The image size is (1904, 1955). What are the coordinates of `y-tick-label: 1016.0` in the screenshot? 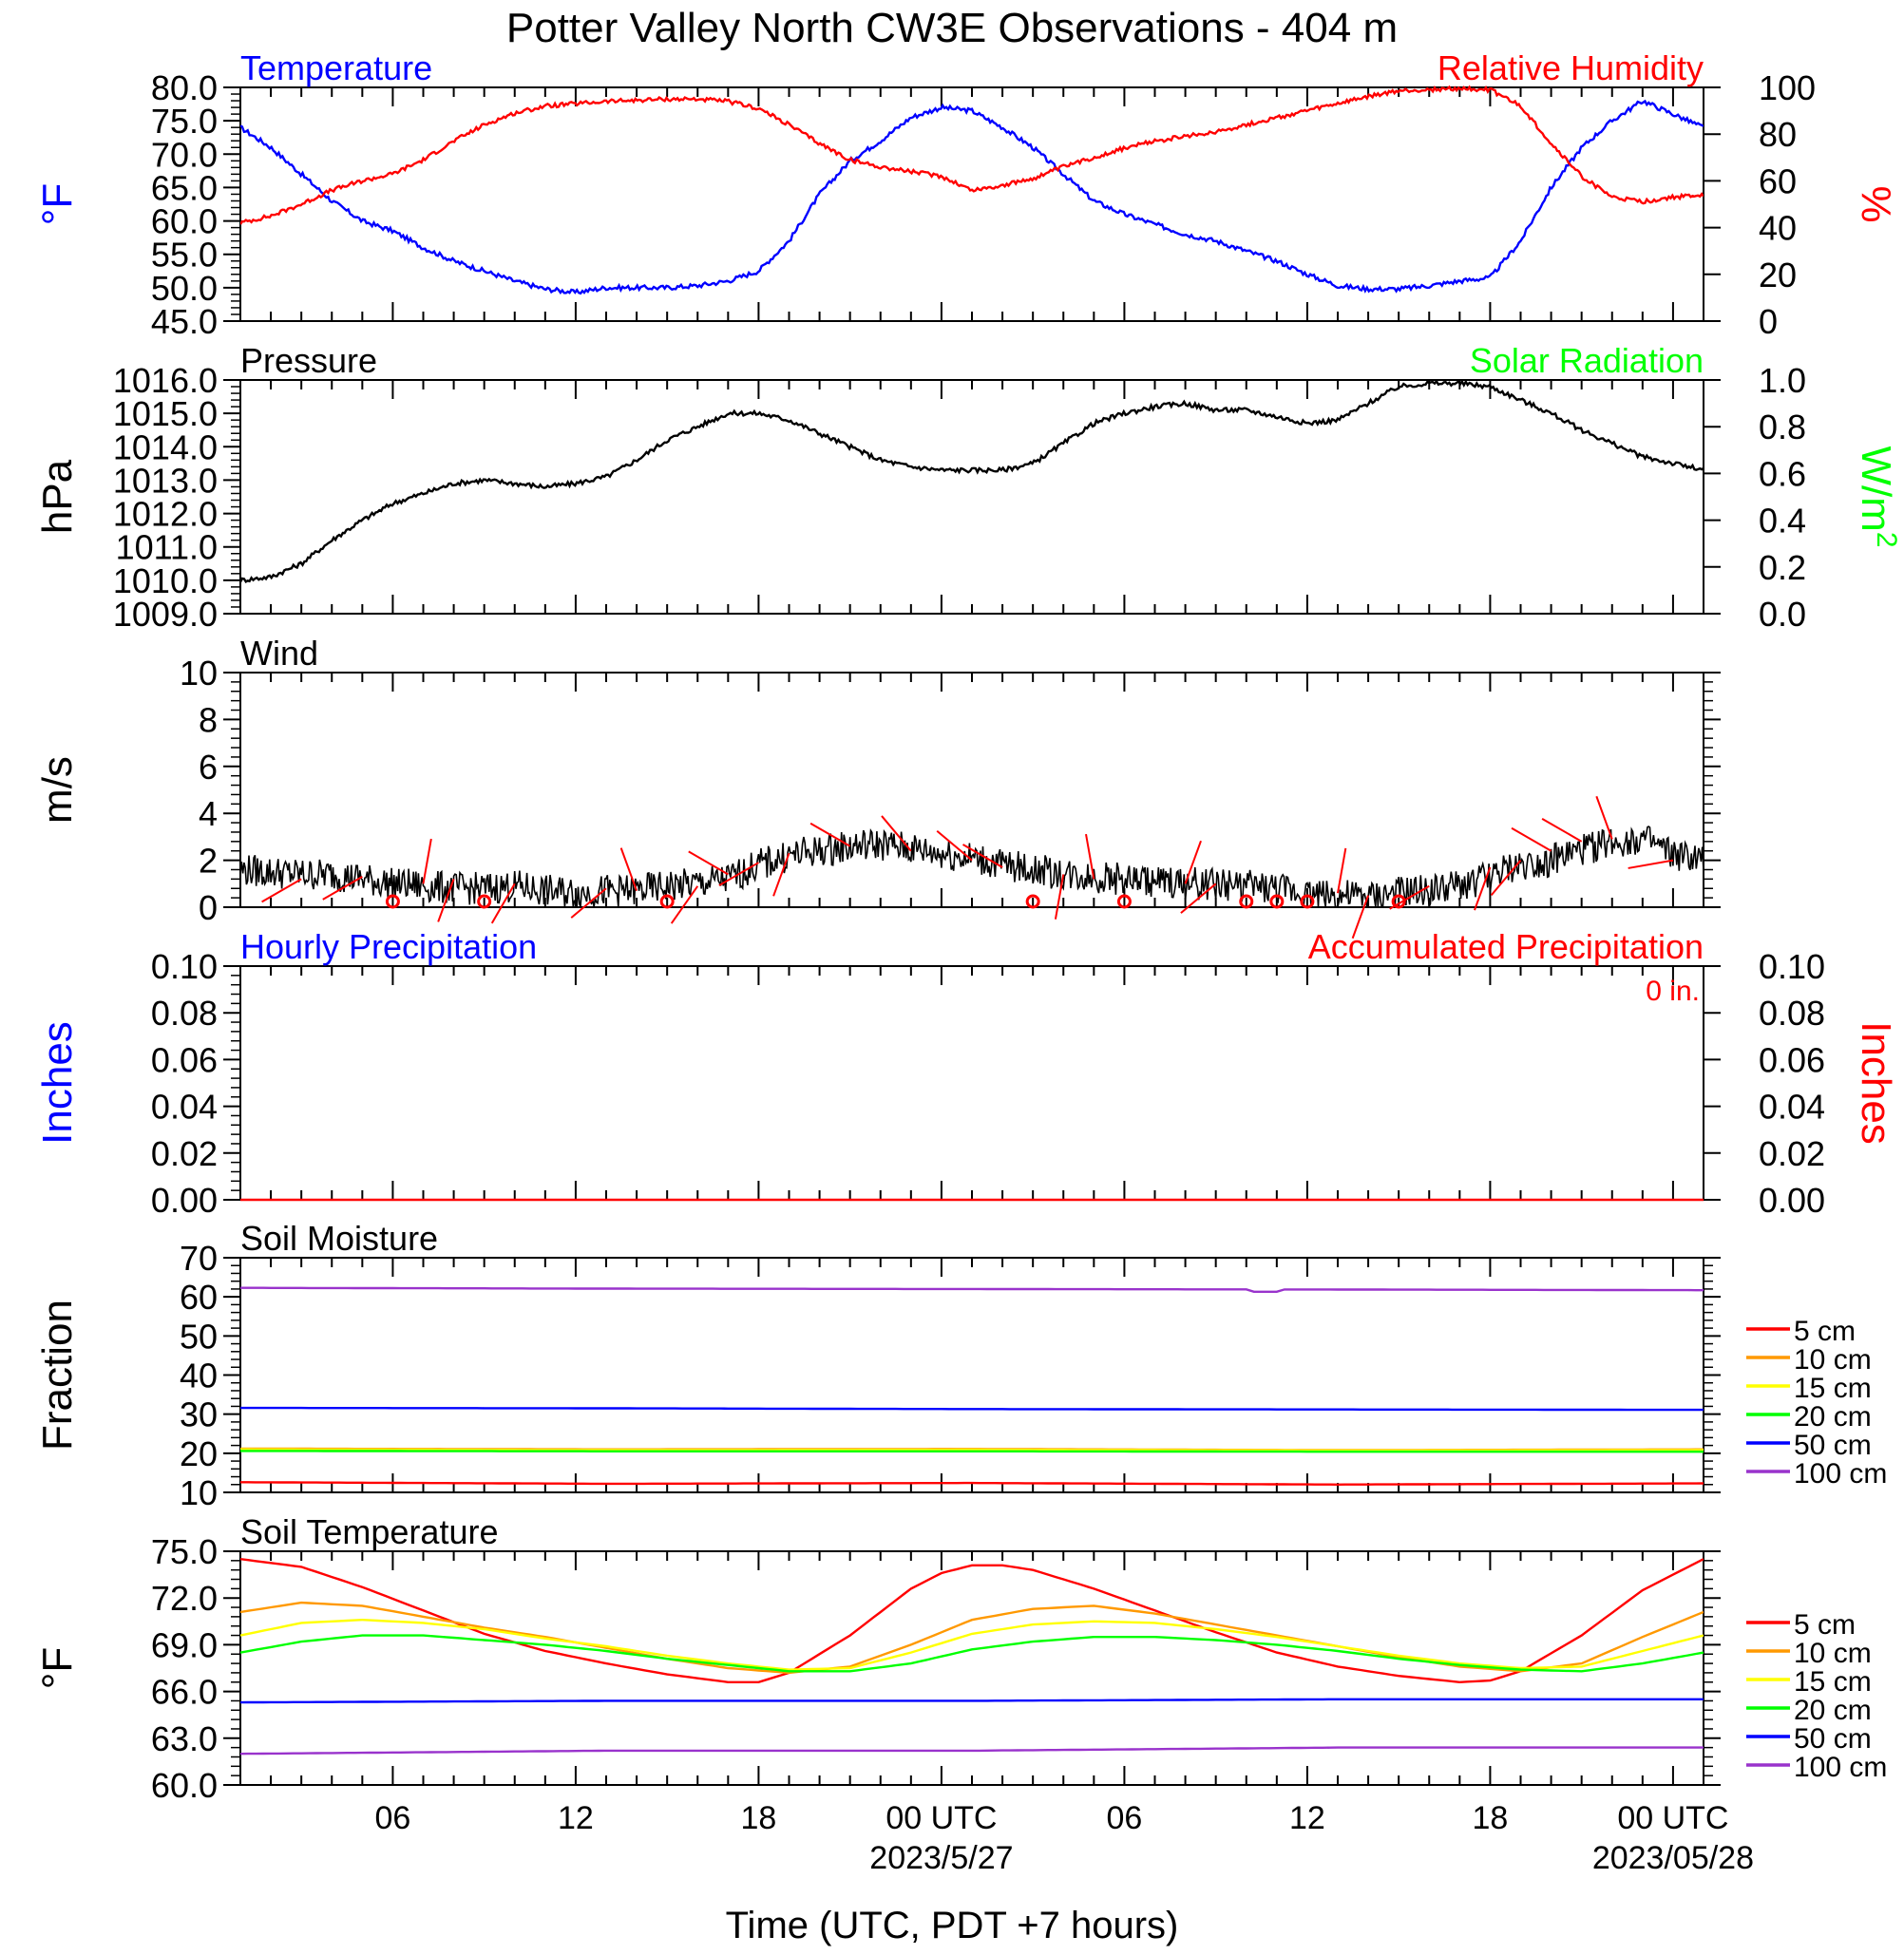 It's located at (165, 380).